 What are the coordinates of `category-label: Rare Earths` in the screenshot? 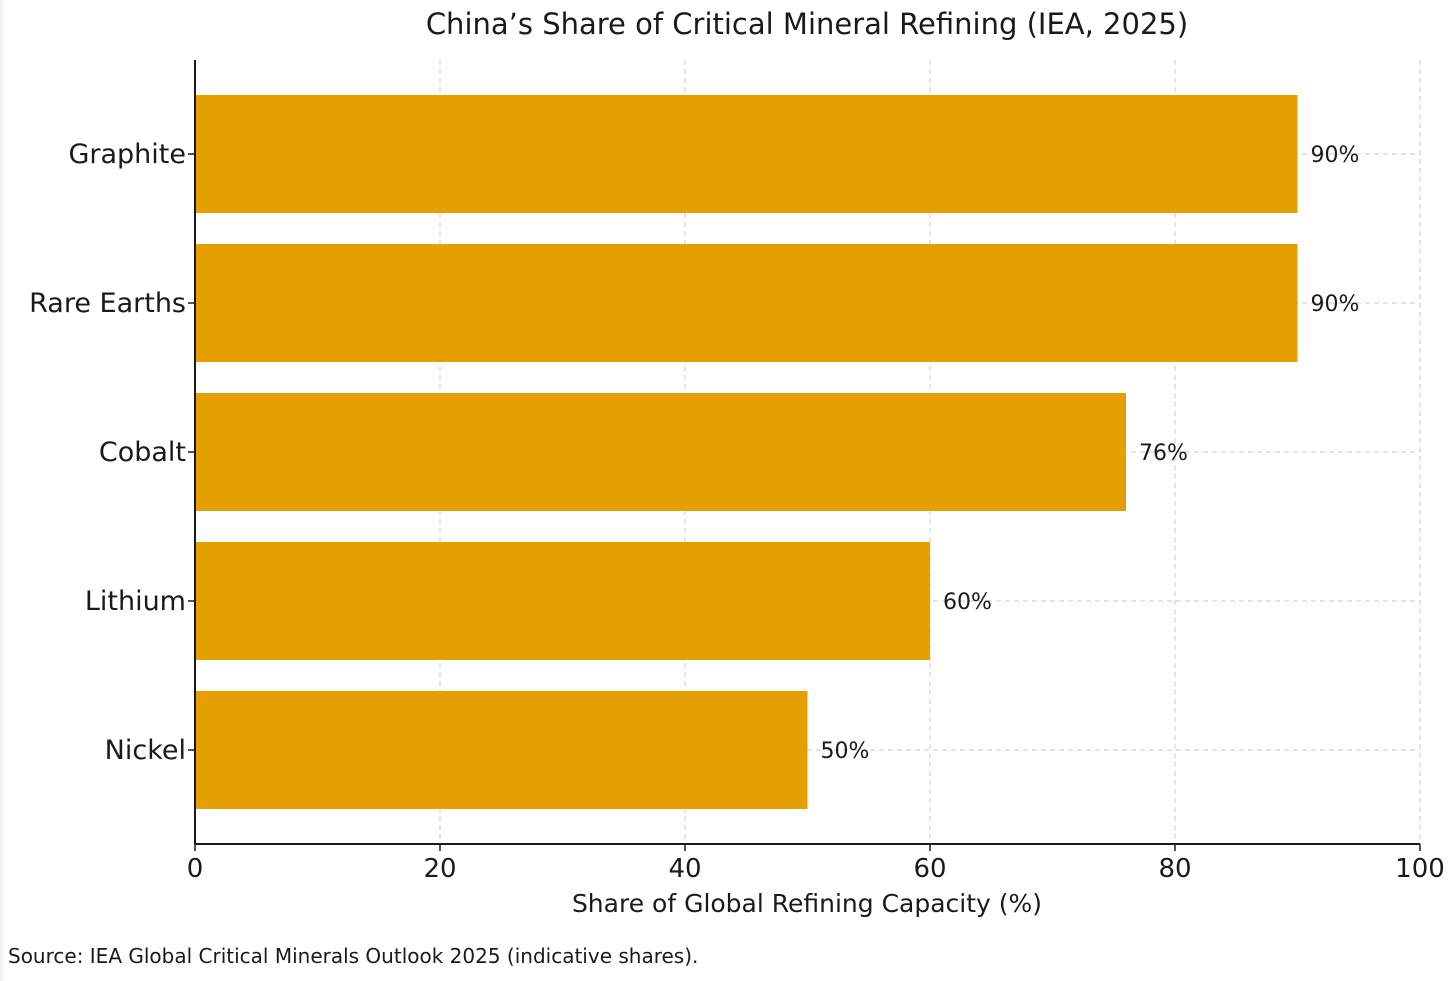 It's located at (107, 303).